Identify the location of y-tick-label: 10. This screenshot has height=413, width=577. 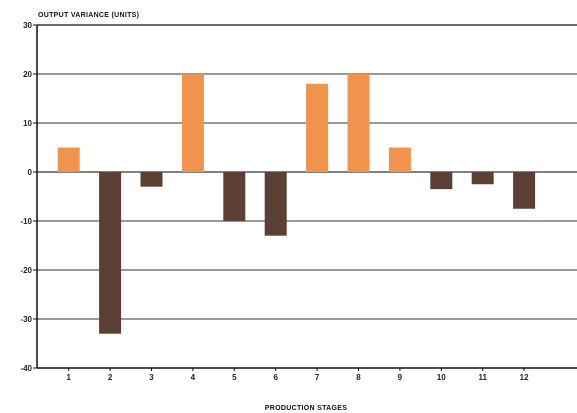
(27, 123).